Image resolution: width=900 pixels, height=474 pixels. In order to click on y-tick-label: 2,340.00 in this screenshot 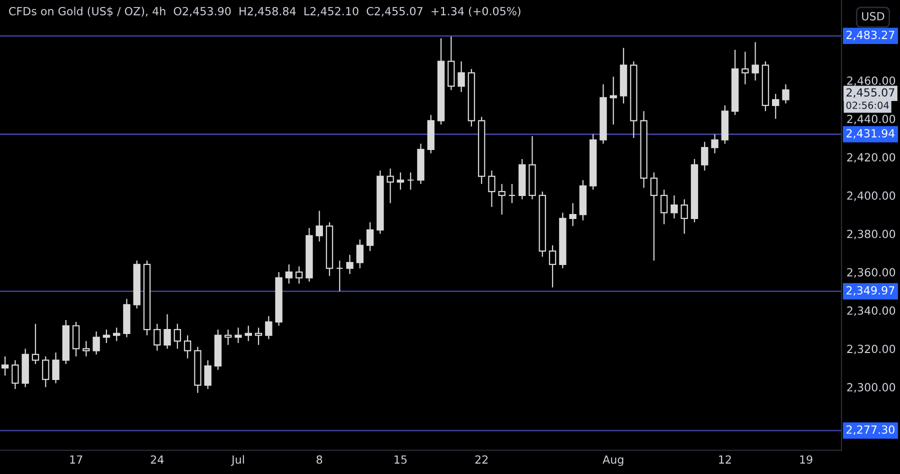, I will do `click(871, 311)`.